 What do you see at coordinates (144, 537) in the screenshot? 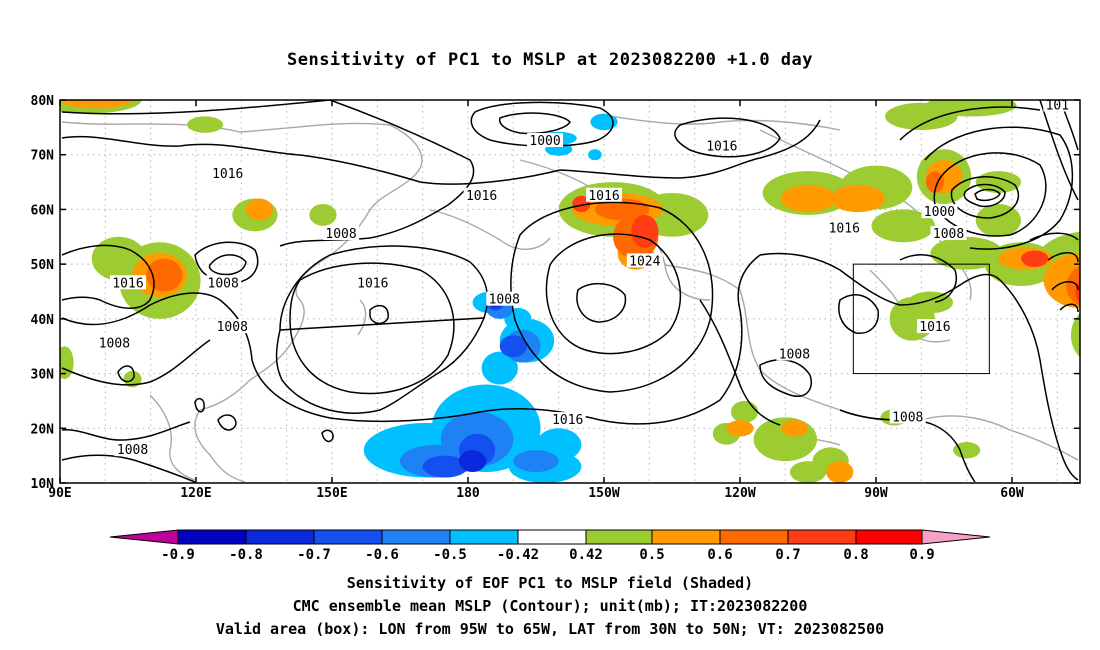
I see `colorbar-min-arrow` at bounding box center [144, 537].